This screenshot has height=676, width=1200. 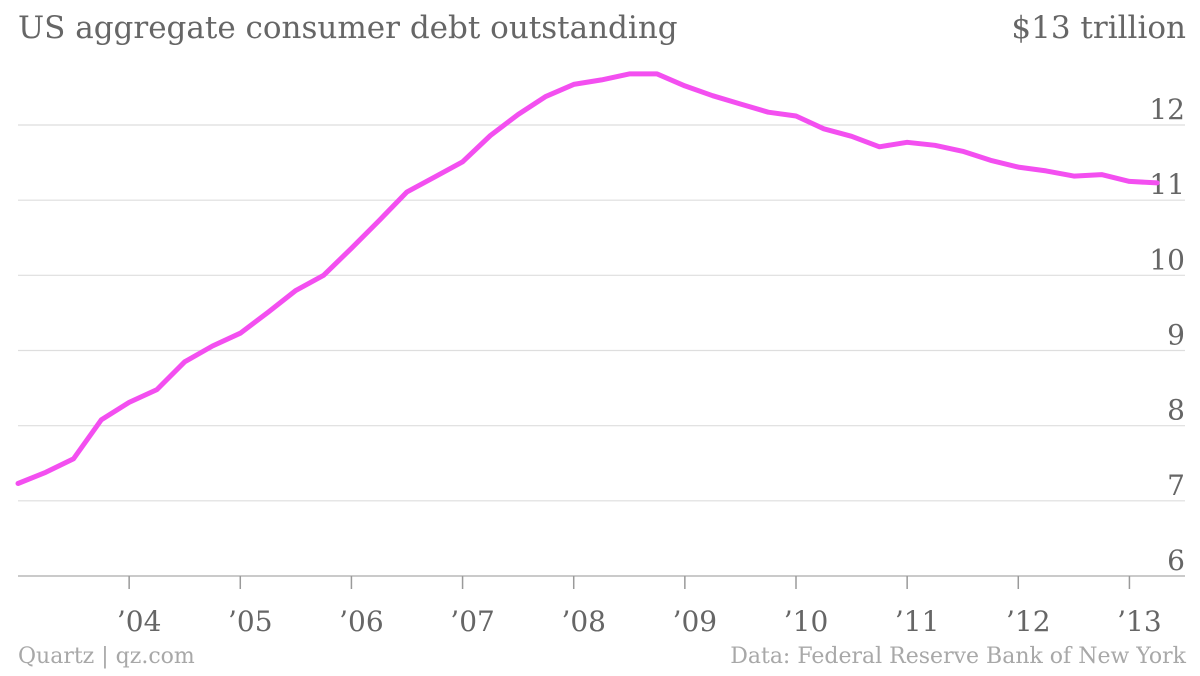 I want to click on x-axis-labels: ’04 ’05 ’06 ’07 ’08 ’09 ’10 ’11 ’12 ’13, so click(x=639, y=621).